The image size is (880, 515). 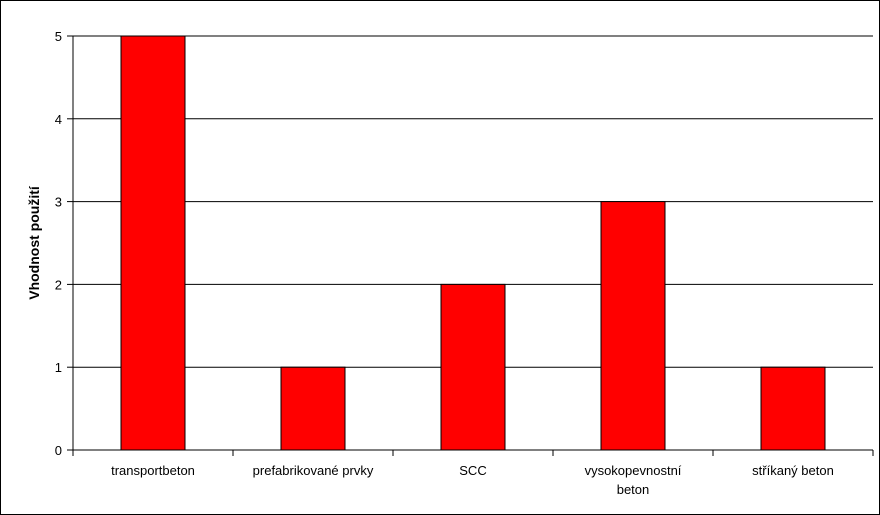 What do you see at coordinates (313, 470) in the screenshot?
I see `x-tick-label: prefabrikované prvky` at bounding box center [313, 470].